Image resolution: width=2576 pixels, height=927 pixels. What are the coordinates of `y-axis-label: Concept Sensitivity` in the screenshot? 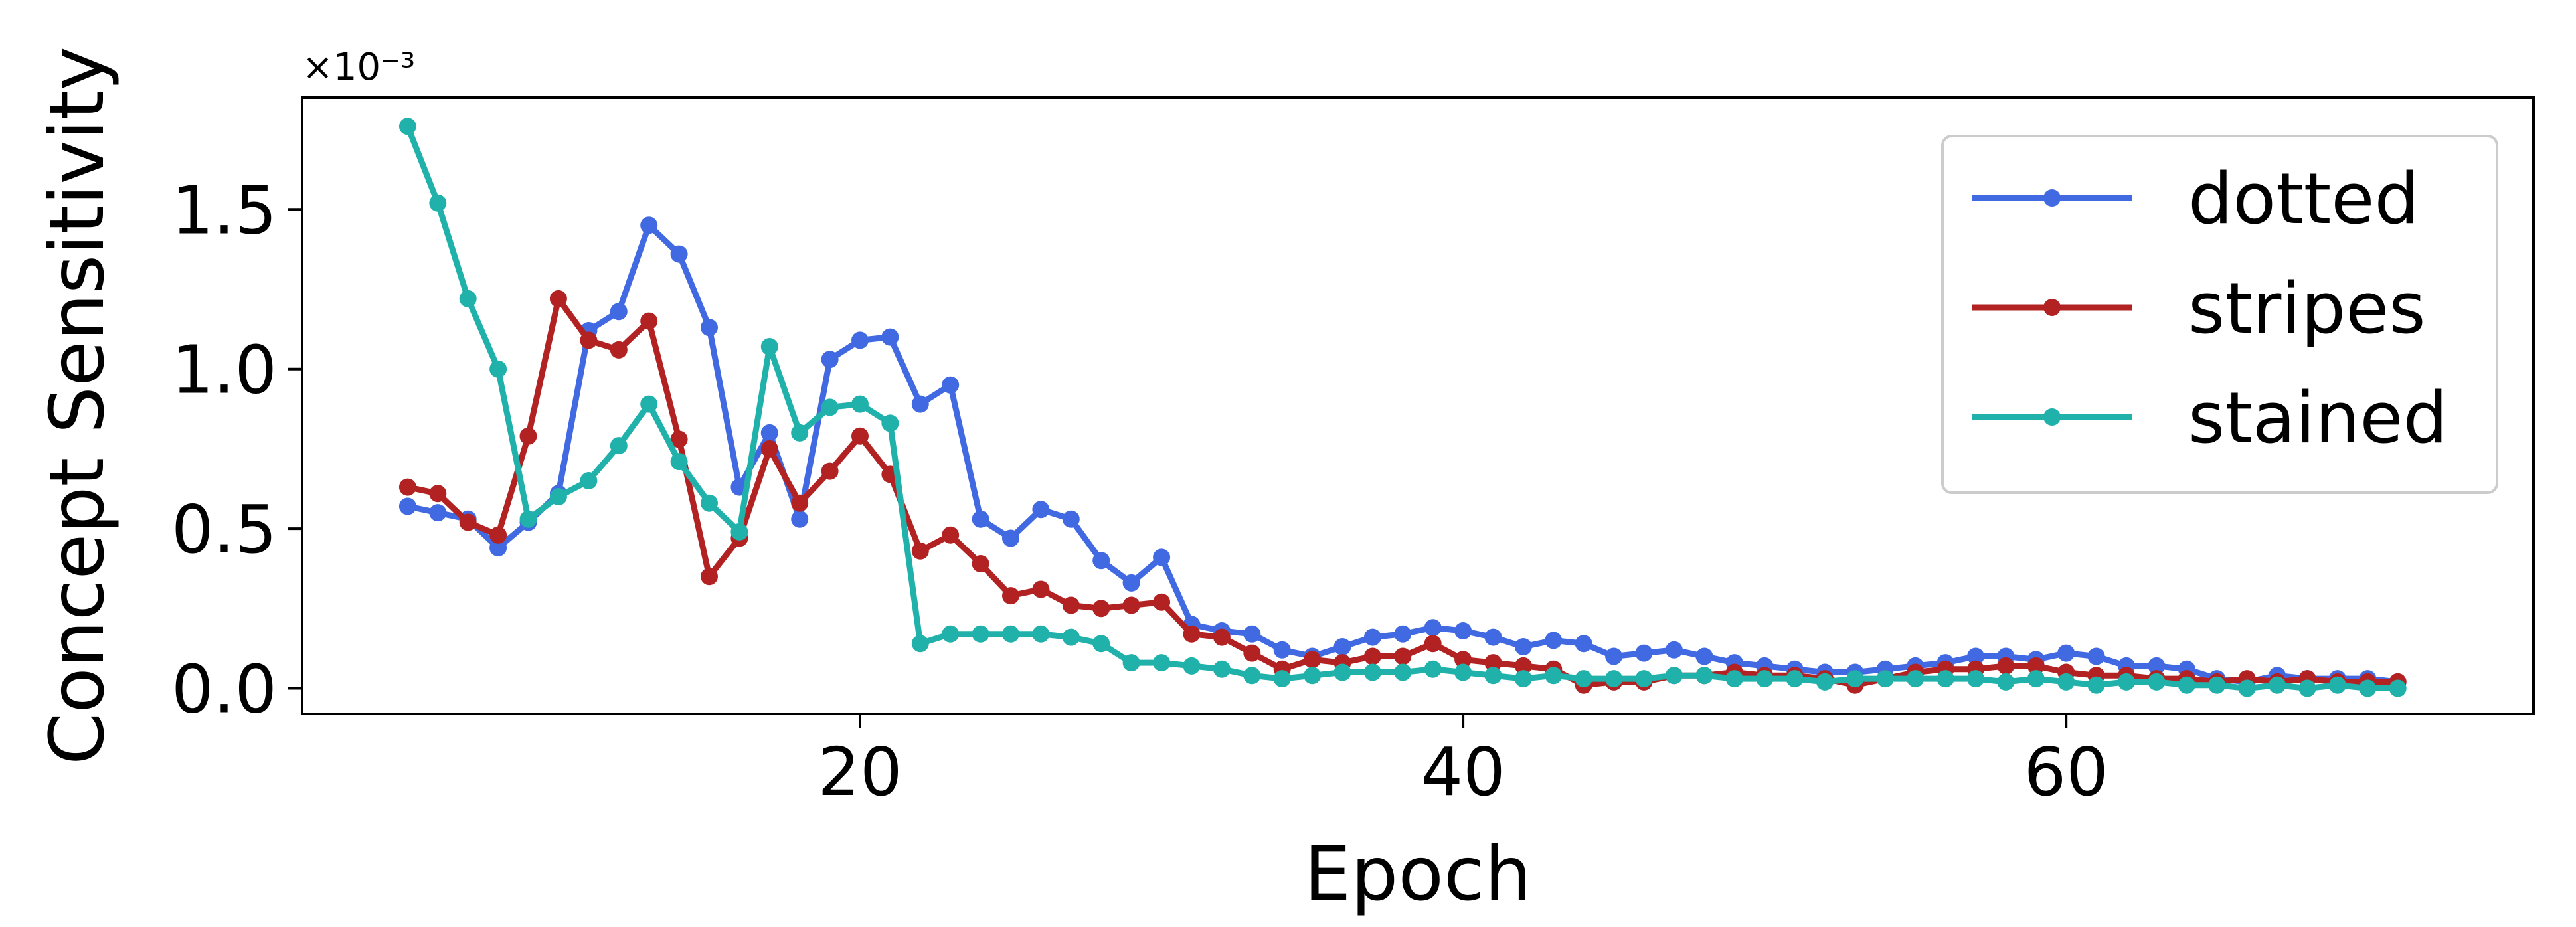 It's located at (78, 405).